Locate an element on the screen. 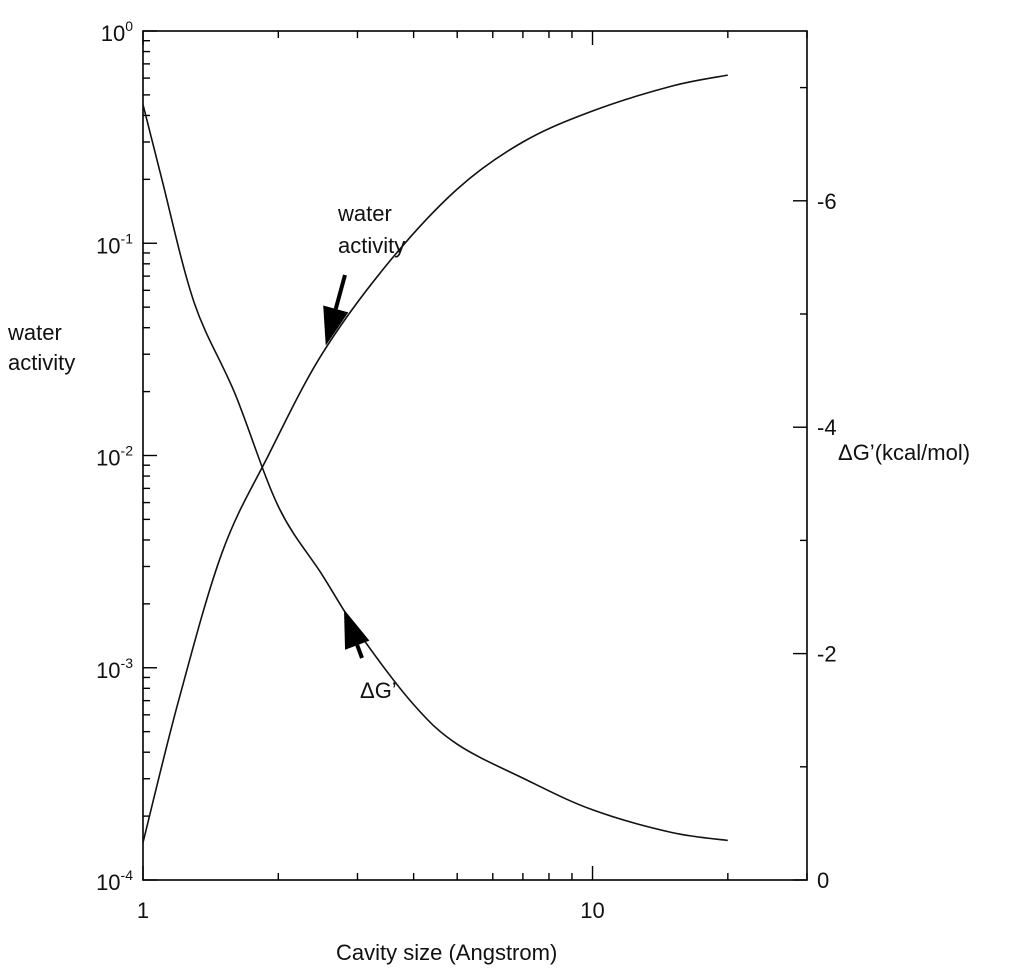 The width and height of the screenshot is (1024, 977). annotation-line: water is located at coordinates (365, 213).